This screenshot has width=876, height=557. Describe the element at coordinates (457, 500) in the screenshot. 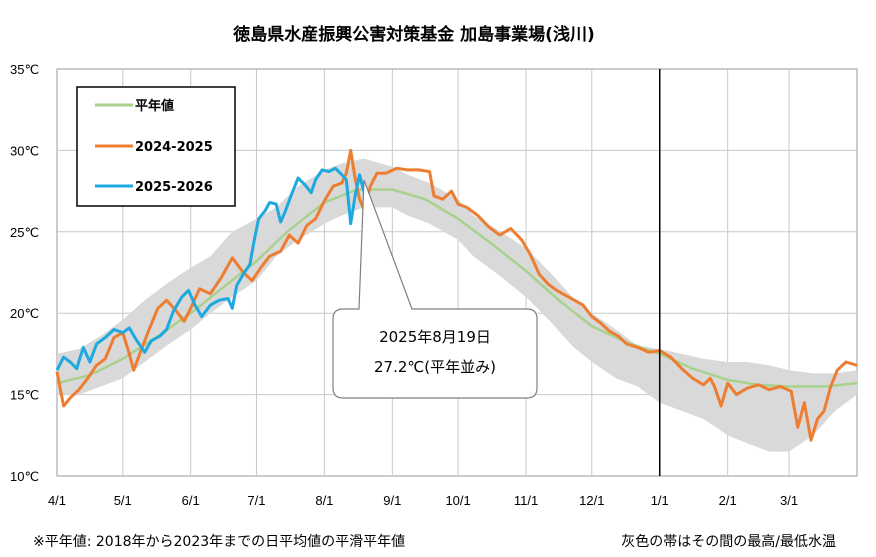

I see `x-tick-label: 10/1` at that location.